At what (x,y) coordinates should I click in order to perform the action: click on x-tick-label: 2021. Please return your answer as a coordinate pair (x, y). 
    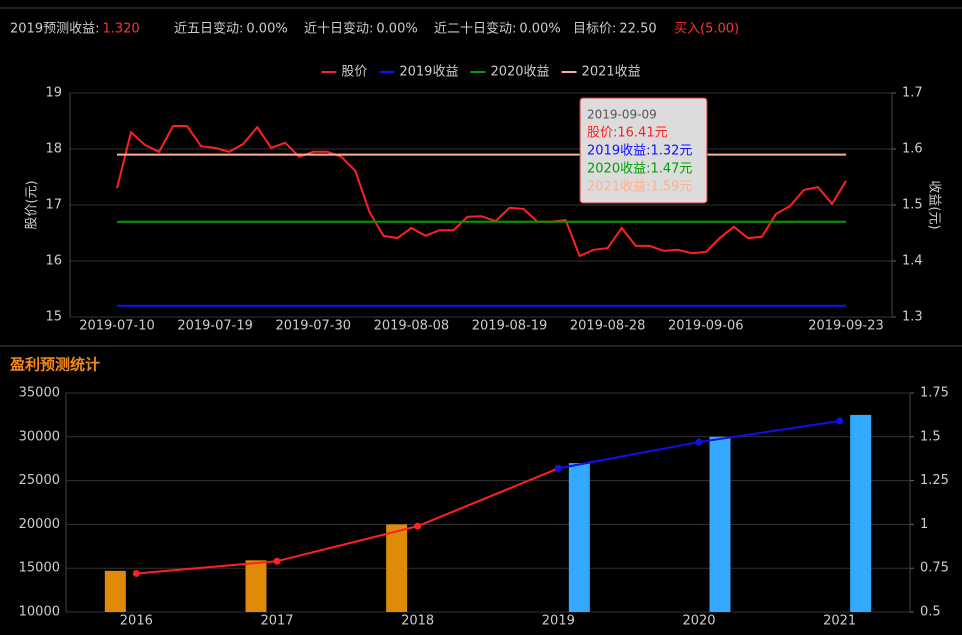
    Looking at the image, I should click on (839, 621).